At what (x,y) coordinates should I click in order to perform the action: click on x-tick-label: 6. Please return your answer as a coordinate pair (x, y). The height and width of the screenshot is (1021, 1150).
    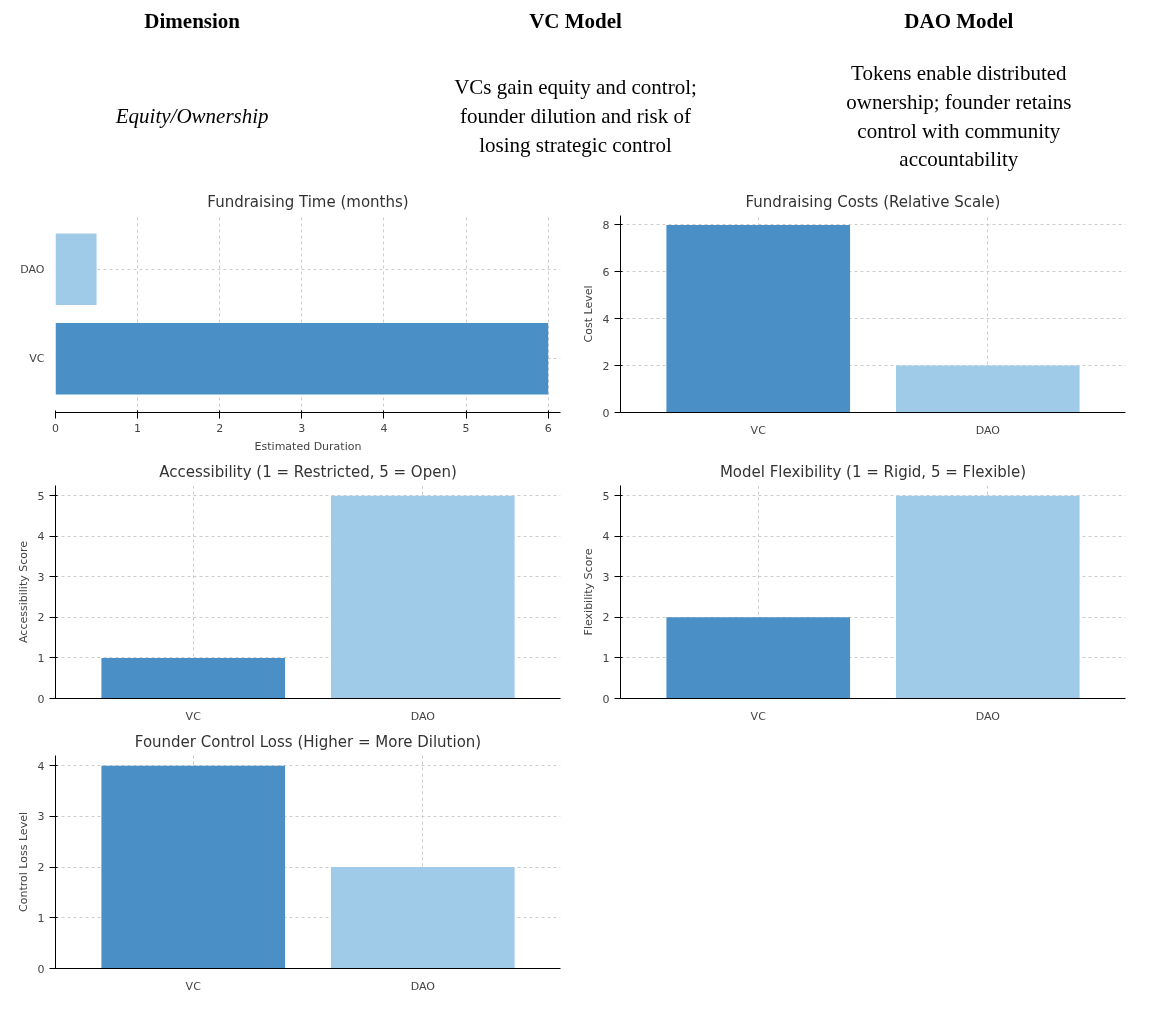
    Looking at the image, I should click on (548, 428).